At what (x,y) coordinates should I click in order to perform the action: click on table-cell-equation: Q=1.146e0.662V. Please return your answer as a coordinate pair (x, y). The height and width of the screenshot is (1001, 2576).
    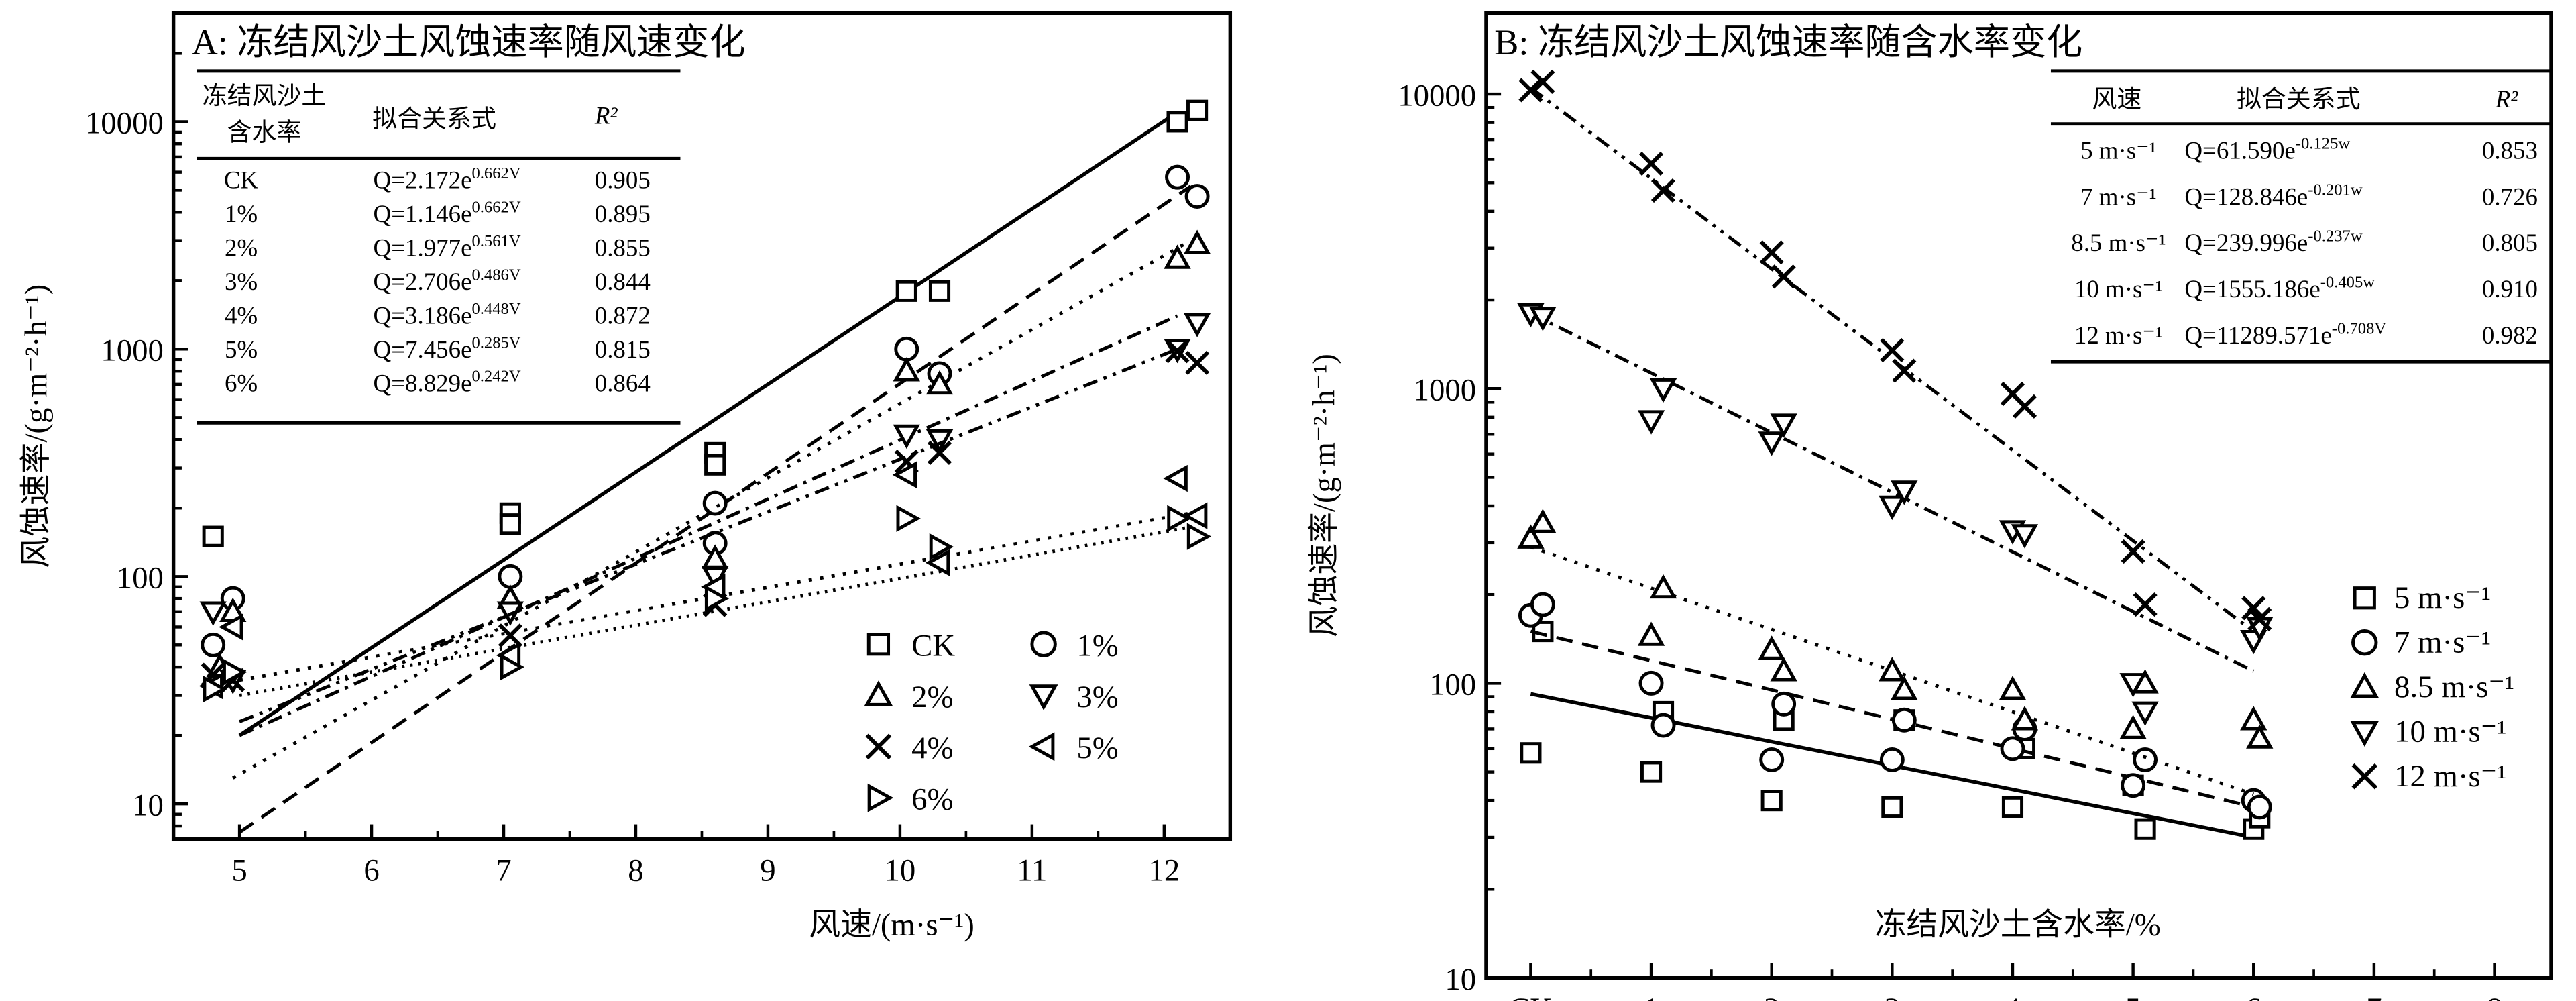
    Looking at the image, I should click on (447, 212).